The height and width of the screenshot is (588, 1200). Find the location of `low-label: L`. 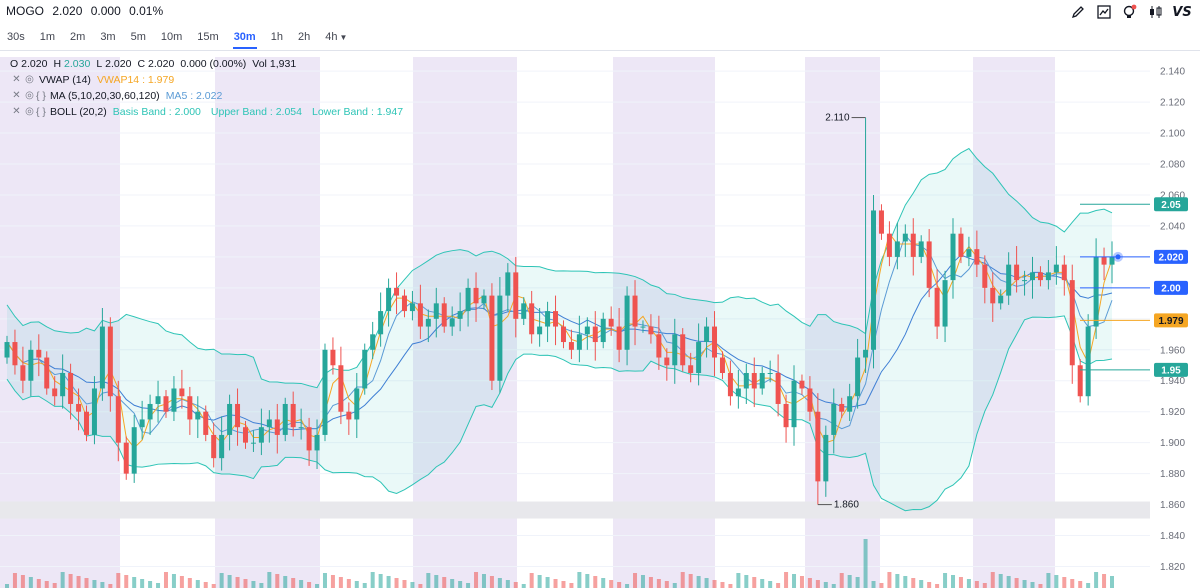

low-label: L is located at coordinates (99, 64).